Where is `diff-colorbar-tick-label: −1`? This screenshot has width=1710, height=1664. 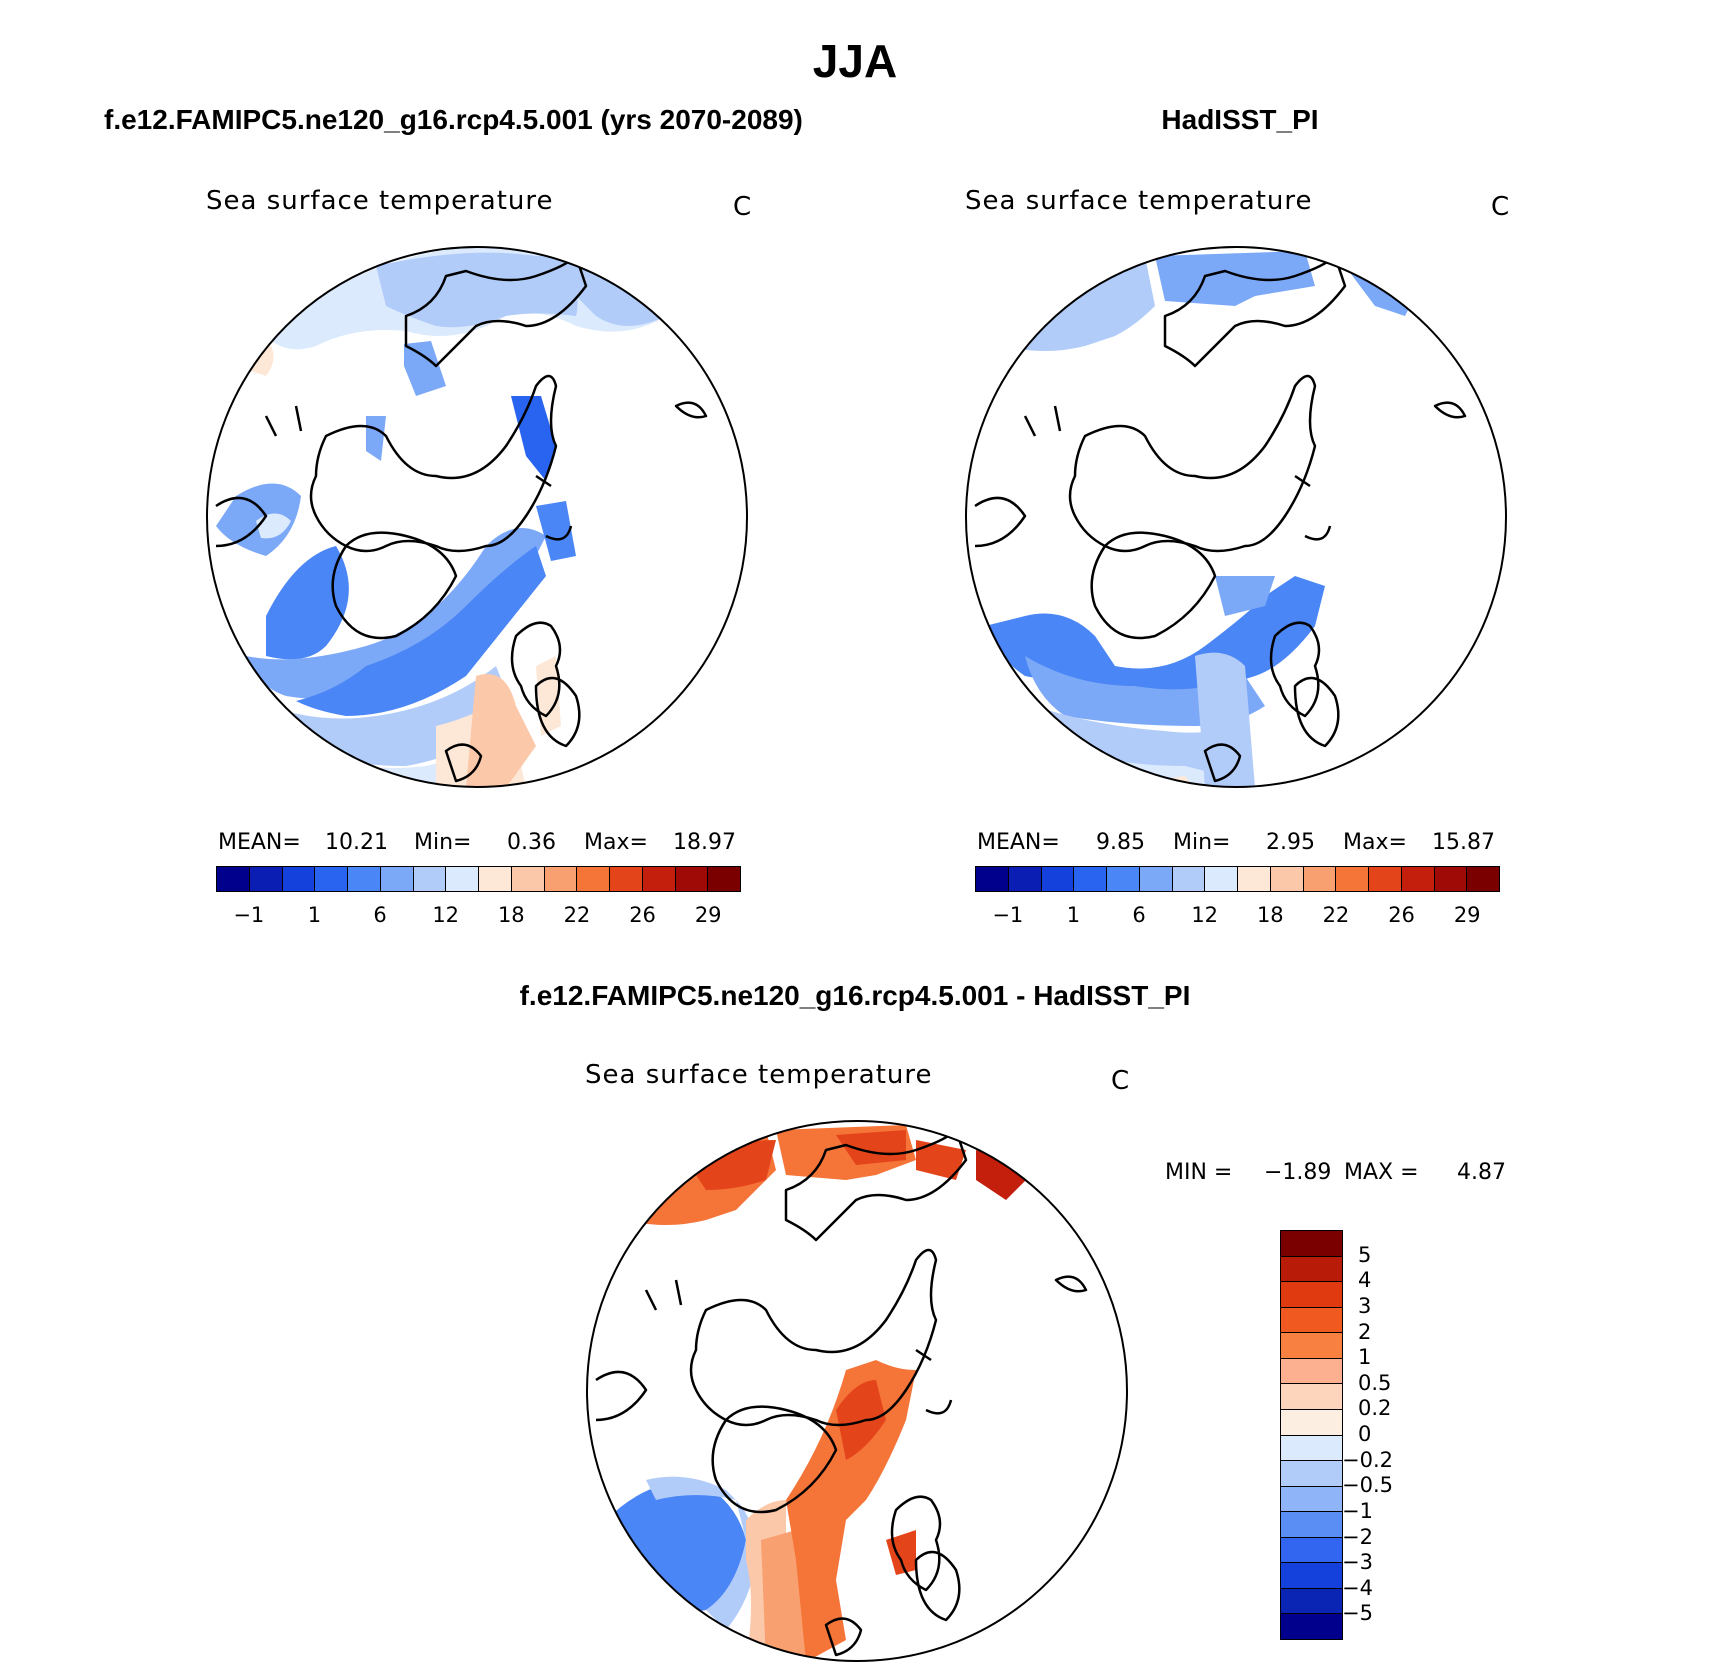
diff-colorbar-tick-label: −1 is located at coordinates (1357, 1510).